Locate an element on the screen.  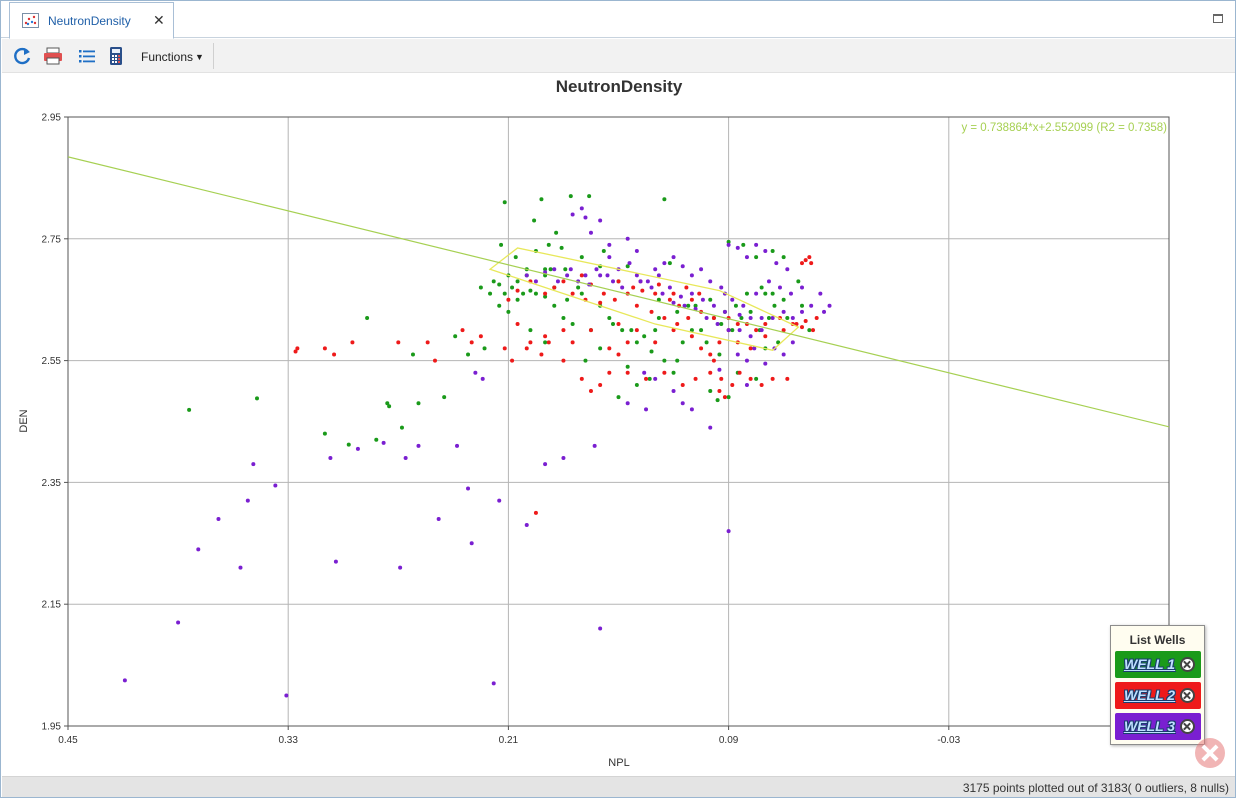
list-wells-panel: List Wells WELL 1 WELL 2 WELL 3 is located at coordinates (1157, 685).